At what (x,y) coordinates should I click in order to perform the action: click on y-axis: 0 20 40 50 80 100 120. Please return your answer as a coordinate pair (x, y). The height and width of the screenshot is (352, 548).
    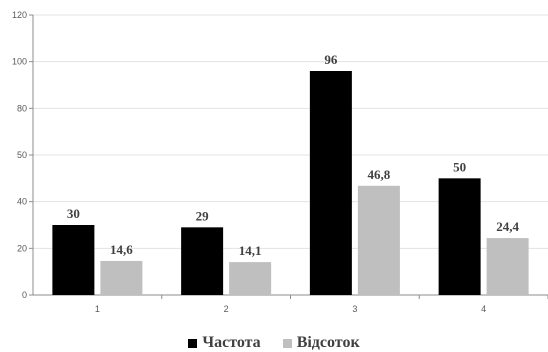
    Looking at the image, I should click on (23, 155).